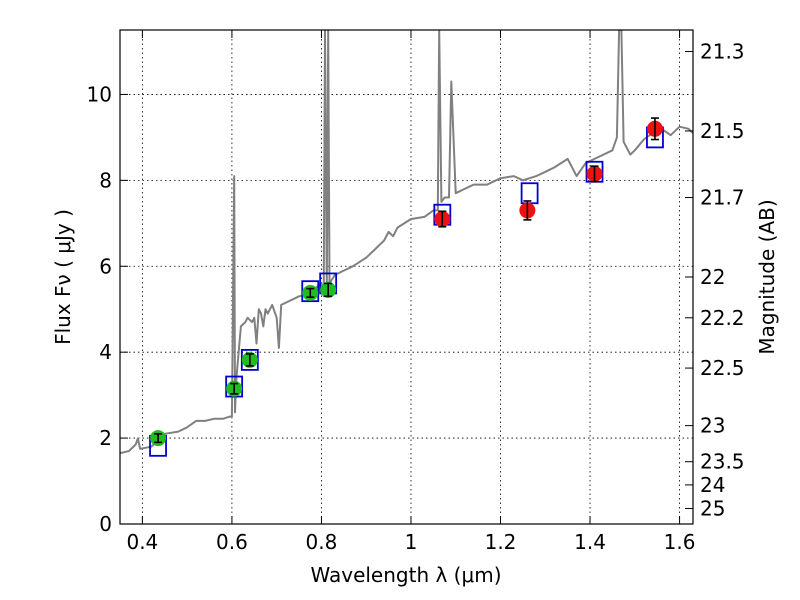 The image size is (800, 600). What do you see at coordinates (712, 509) in the screenshot?
I see `y2-tick-label: 25` at bounding box center [712, 509].